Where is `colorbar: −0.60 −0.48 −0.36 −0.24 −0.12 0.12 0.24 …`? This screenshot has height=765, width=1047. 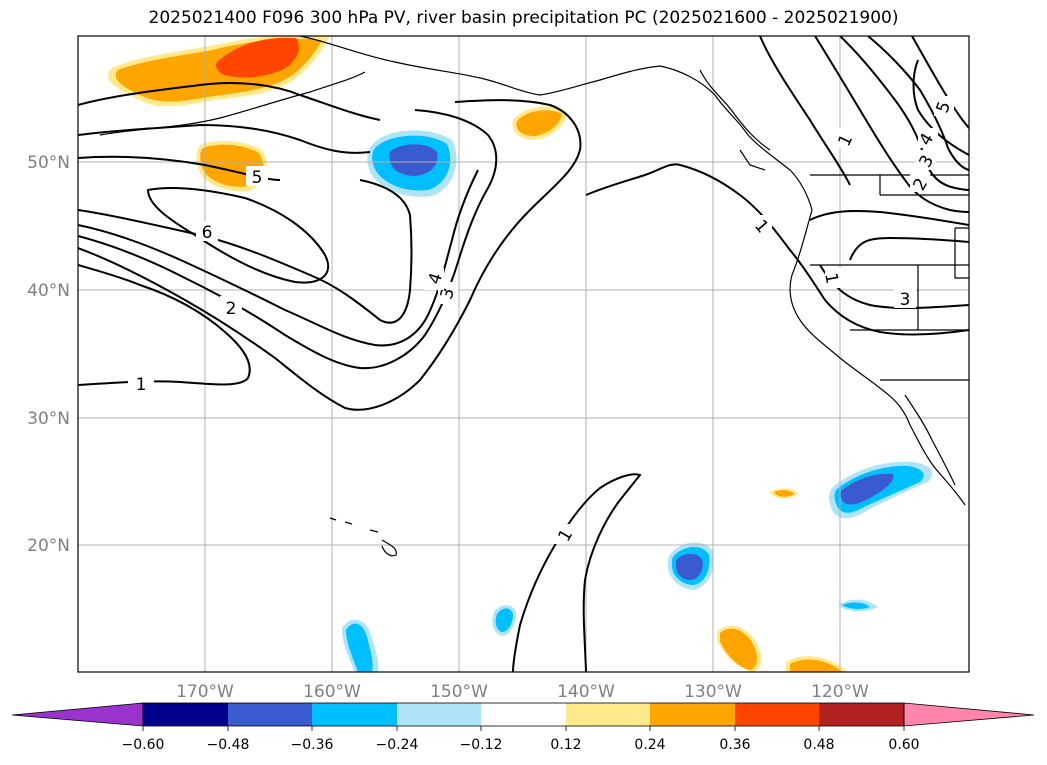
colorbar: −0.60 −0.48 −0.36 −0.24 −0.12 0.12 0.24 … is located at coordinates (523, 727).